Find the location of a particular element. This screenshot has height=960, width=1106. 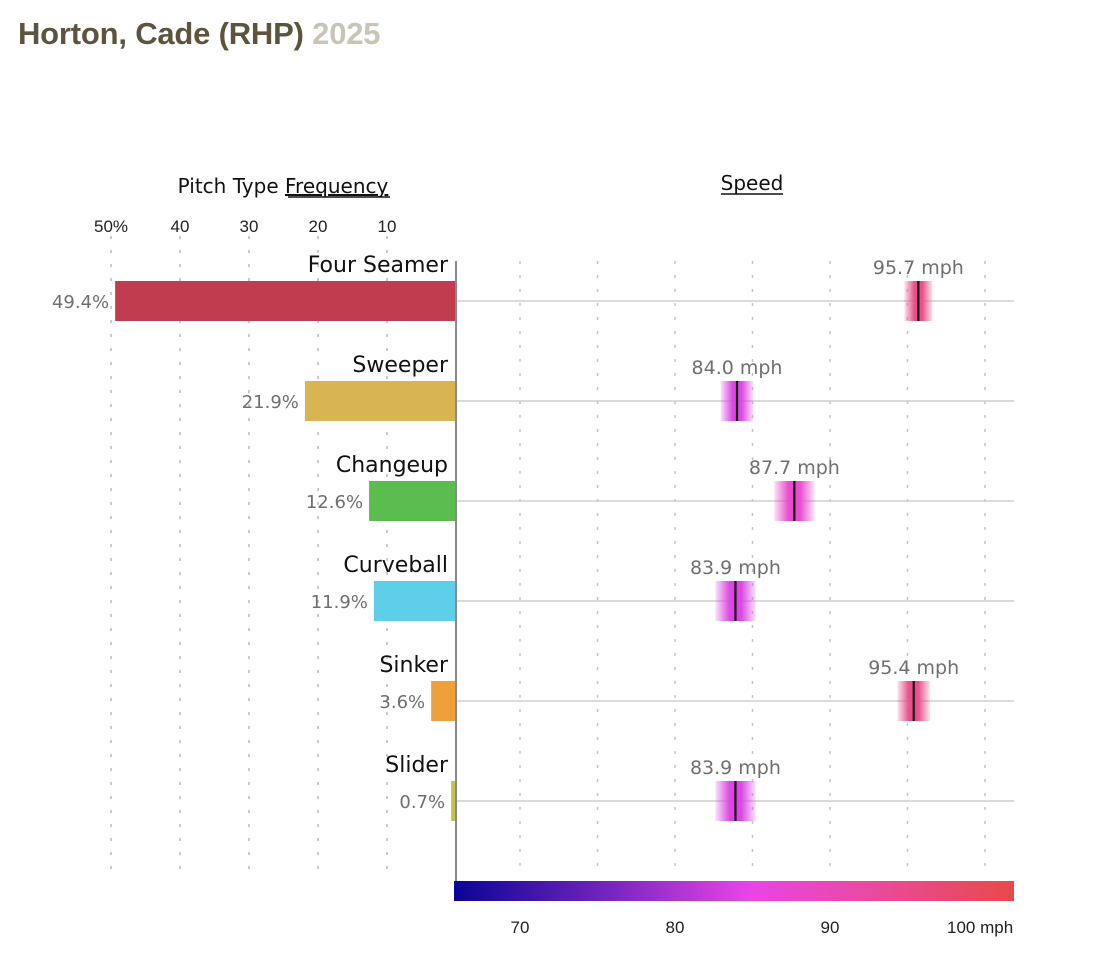

speed-heading: Speed is located at coordinates (752, 183).